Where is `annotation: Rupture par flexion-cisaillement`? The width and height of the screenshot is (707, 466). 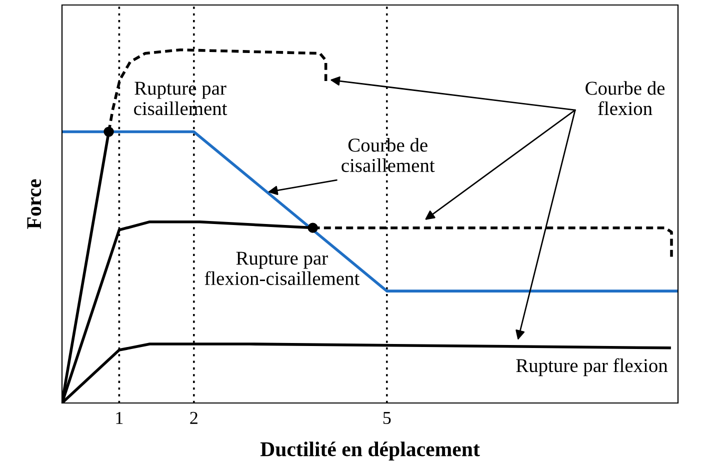
annotation: Rupture par flexion-cisaillement is located at coordinates (282, 269).